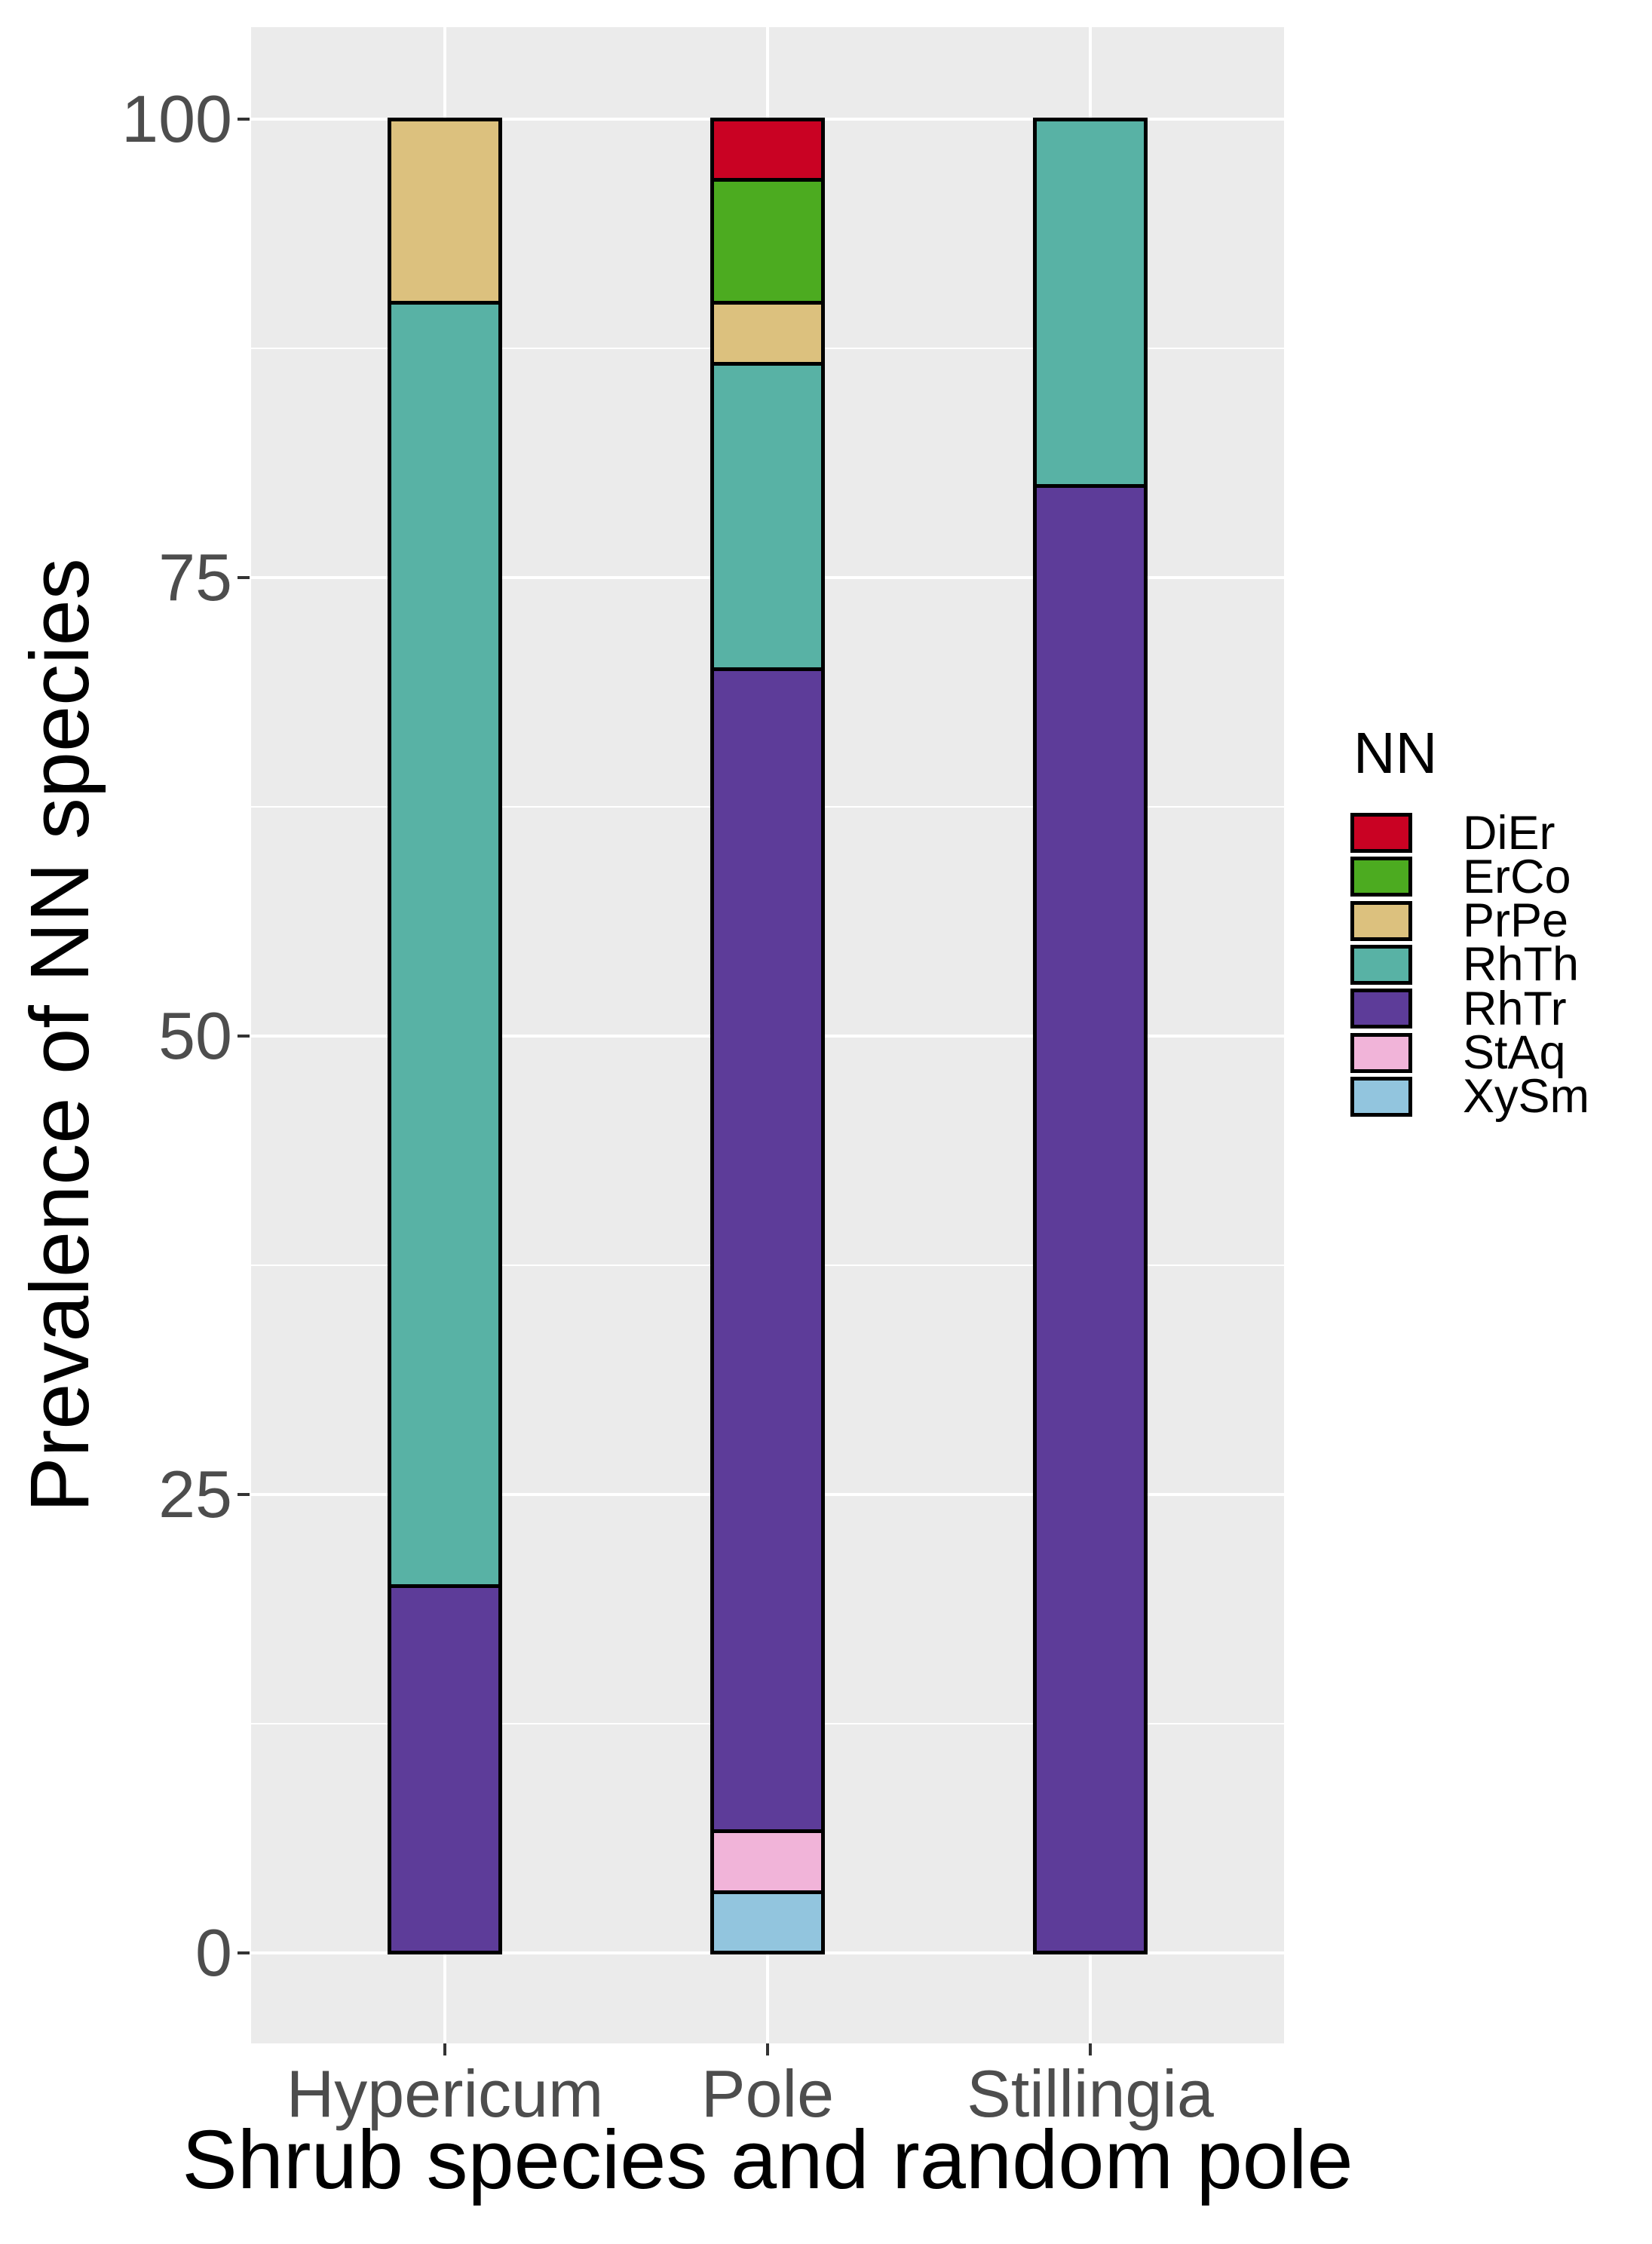  What do you see at coordinates (195, 577) in the screenshot?
I see `y-tick-label: 75` at bounding box center [195, 577].